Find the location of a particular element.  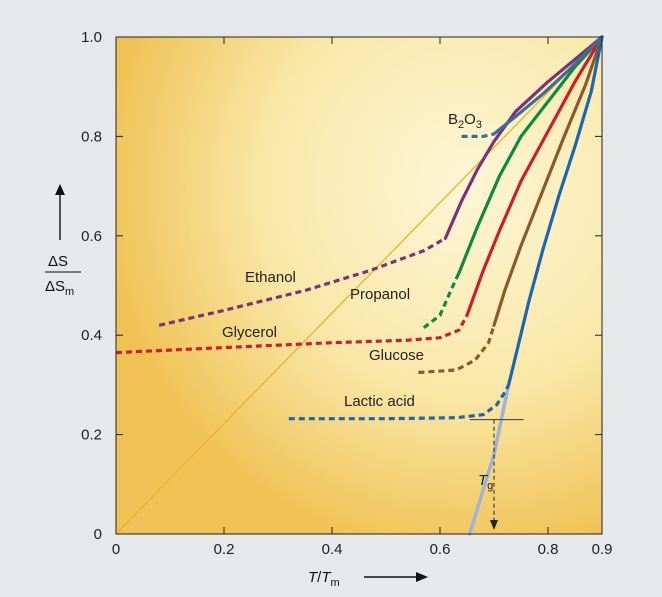

y-tick-label: 0.8 is located at coordinates (91, 136).